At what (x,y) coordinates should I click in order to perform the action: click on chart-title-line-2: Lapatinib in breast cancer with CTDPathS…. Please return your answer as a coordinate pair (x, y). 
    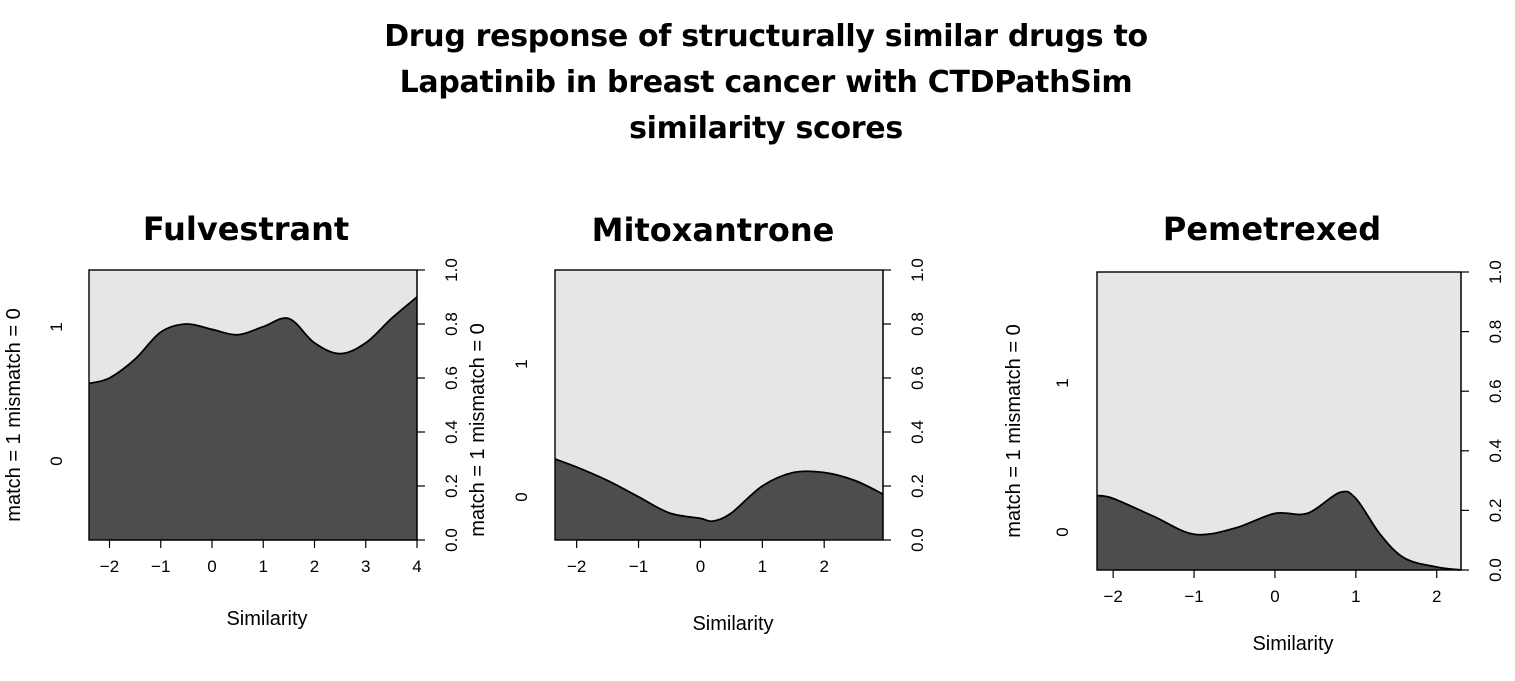
    Looking at the image, I should click on (766, 82).